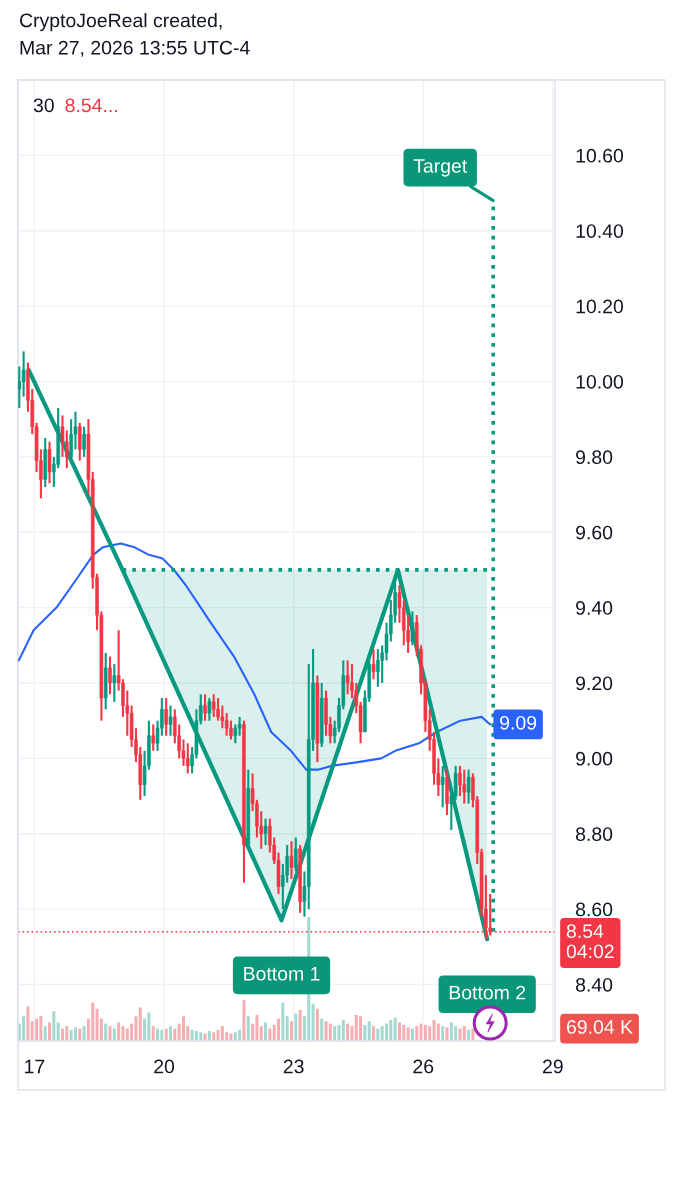 The height and width of the screenshot is (1200, 684). I want to click on y-tick-label: 9.20, so click(594, 683).